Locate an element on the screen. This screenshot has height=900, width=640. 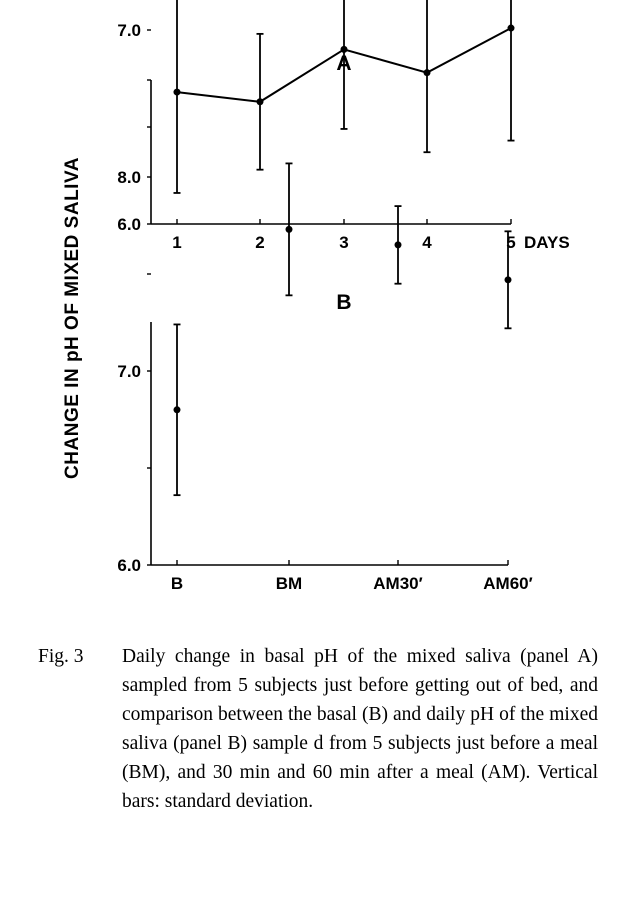
x-tick-label: 3 is located at coordinates (343, 242).